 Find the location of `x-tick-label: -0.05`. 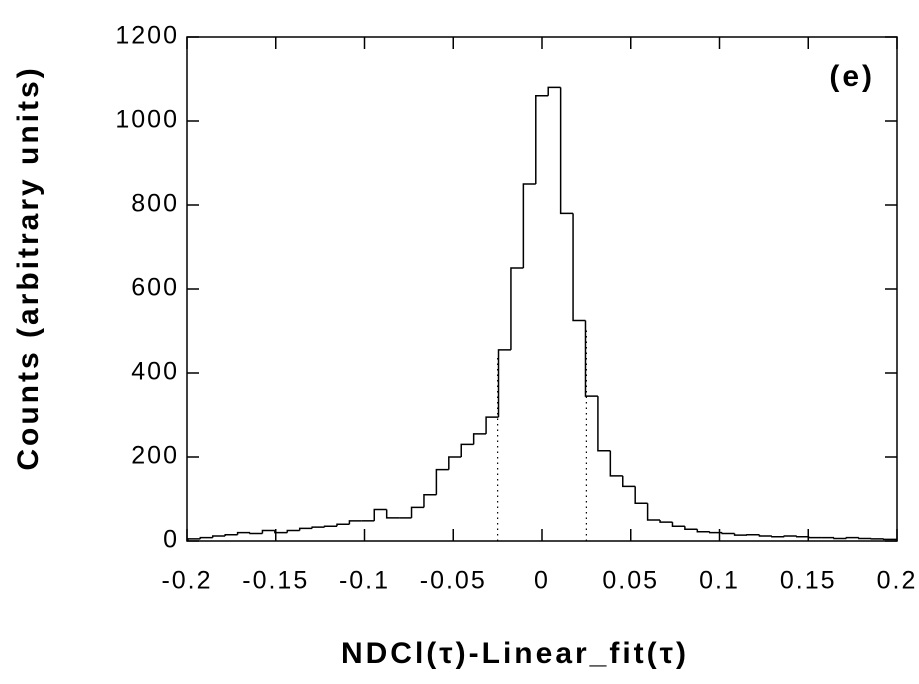

x-tick-label: -0.05 is located at coordinates (453, 581).